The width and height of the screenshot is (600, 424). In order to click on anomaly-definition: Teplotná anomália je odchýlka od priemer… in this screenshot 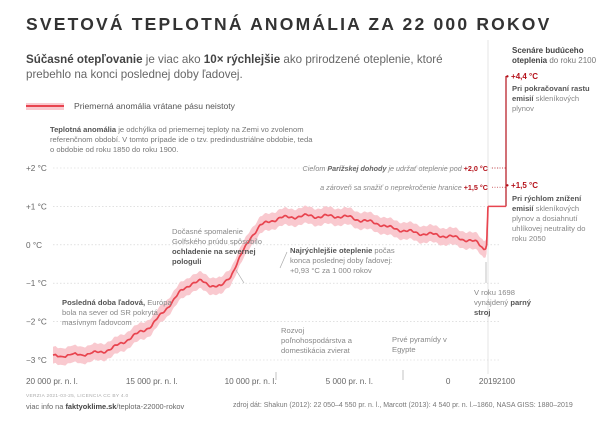, I will do `click(181, 139)`.